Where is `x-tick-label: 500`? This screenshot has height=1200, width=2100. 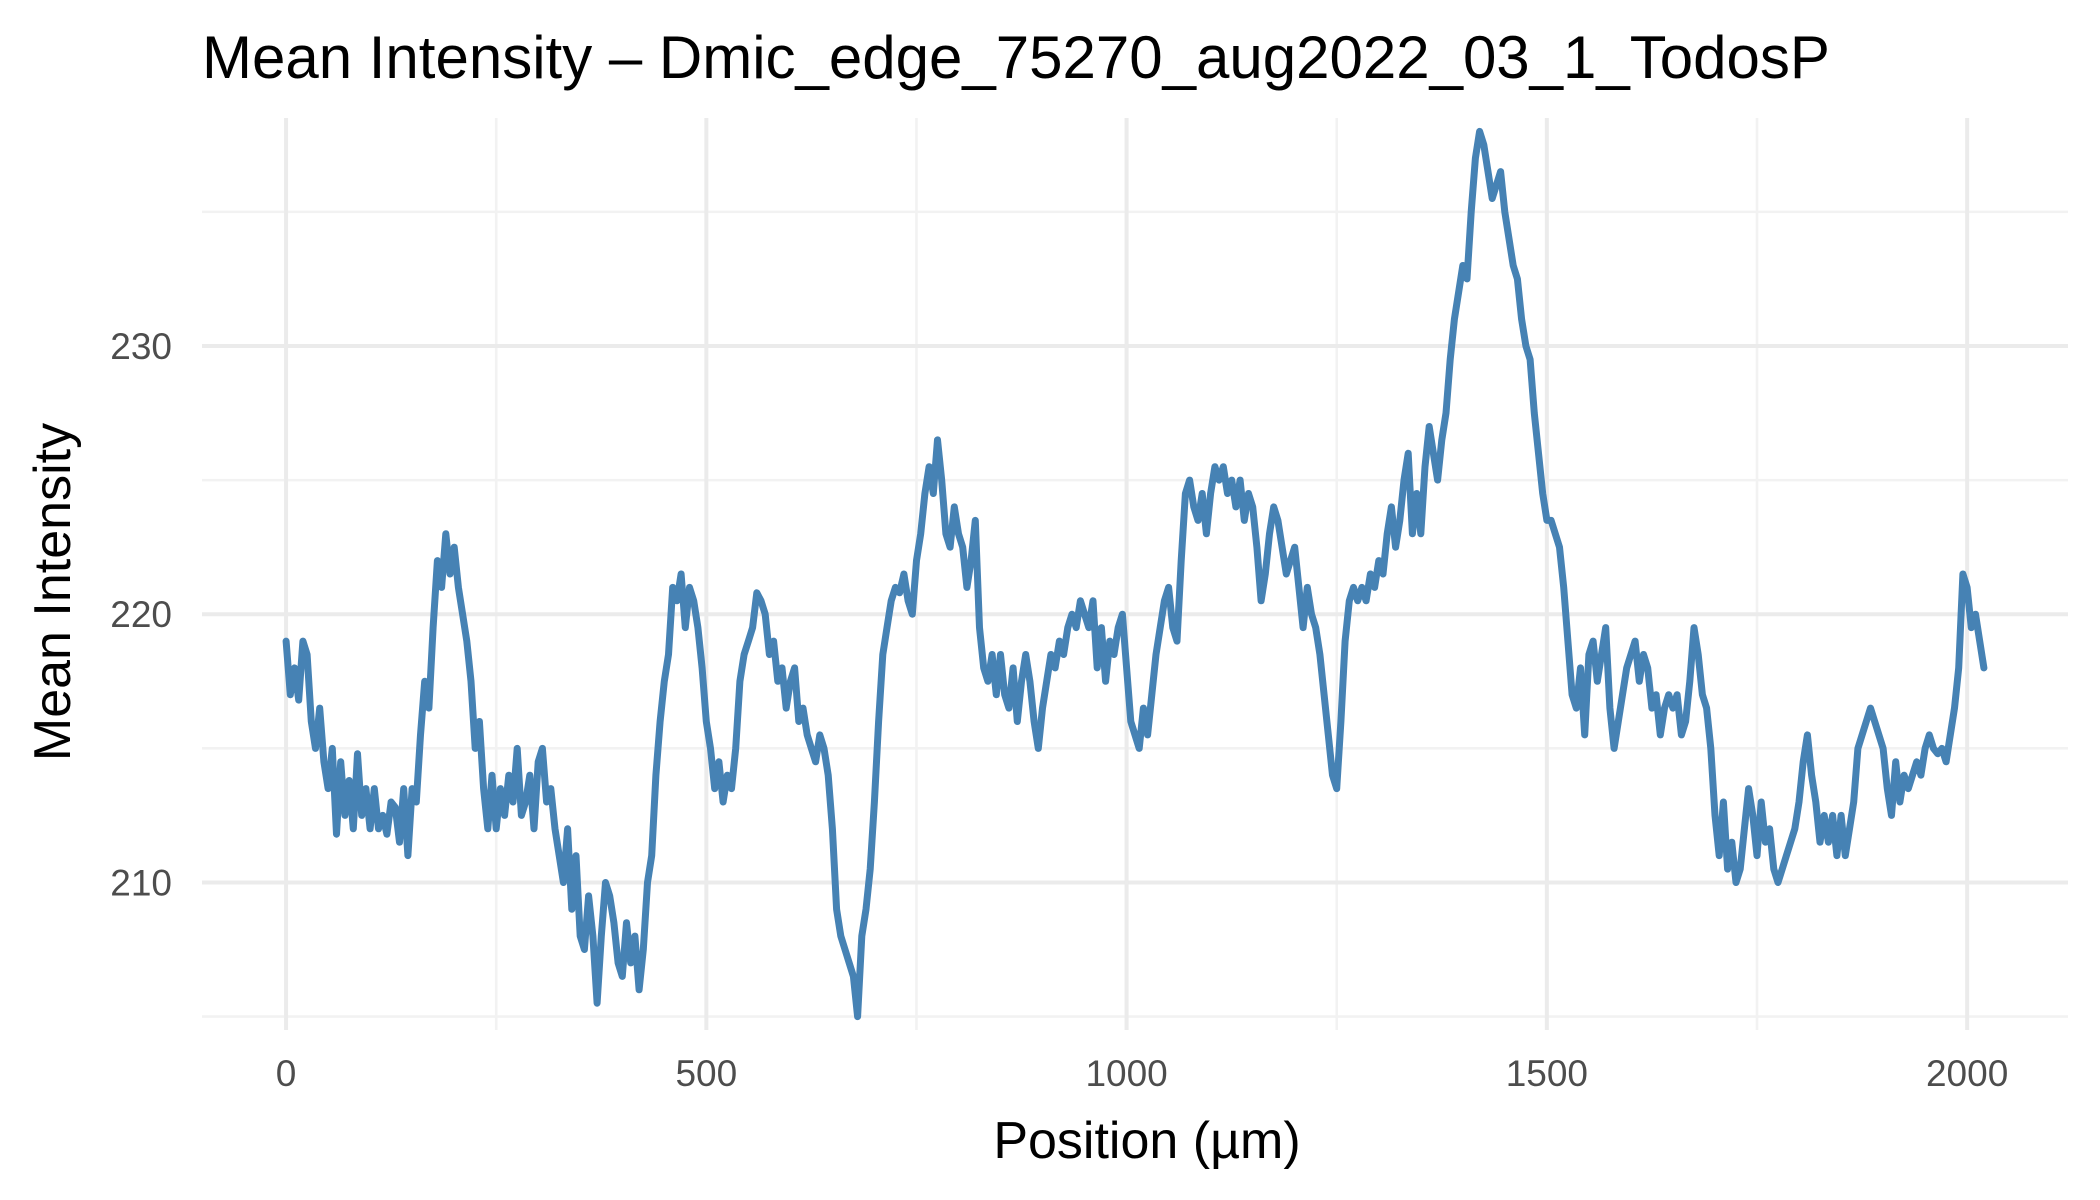 x-tick-label: 500 is located at coordinates (706, 1073).